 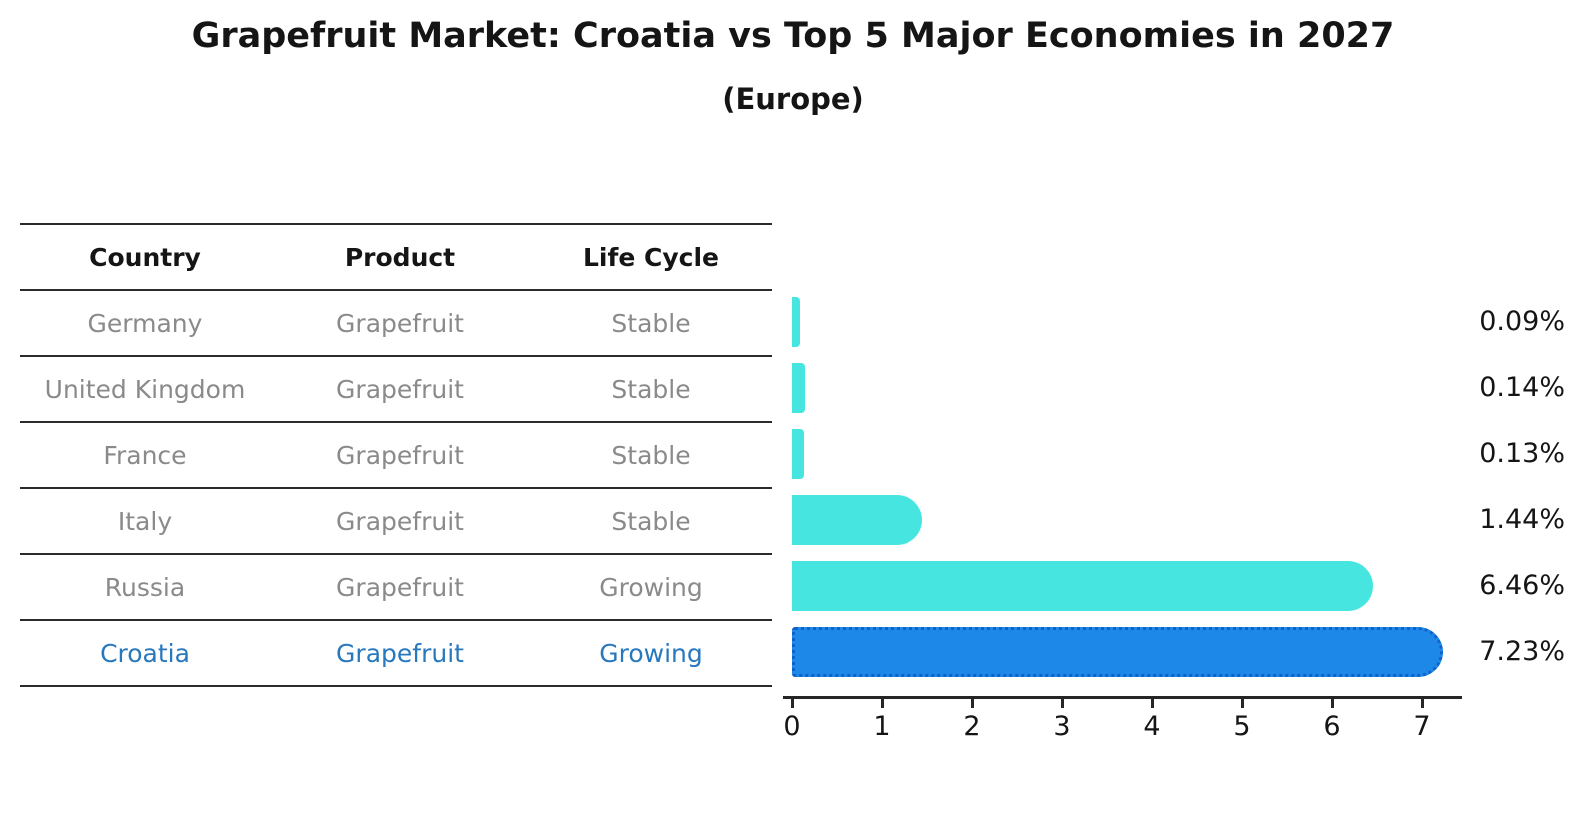 I want to click on value-label: 1.44%, so click(x=1522, y=519).